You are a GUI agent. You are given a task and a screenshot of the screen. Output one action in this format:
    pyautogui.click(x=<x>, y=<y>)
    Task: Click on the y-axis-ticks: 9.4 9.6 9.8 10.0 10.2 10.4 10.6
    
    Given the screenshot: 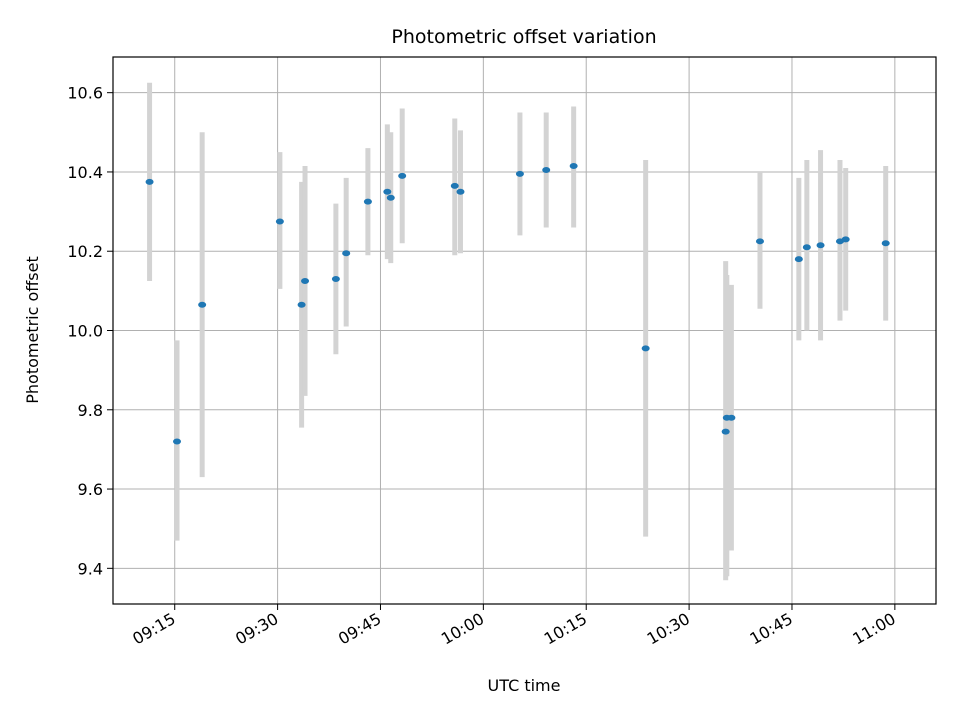 What is the action you would take?
    pyautogui.click(x=90, y=331)
    